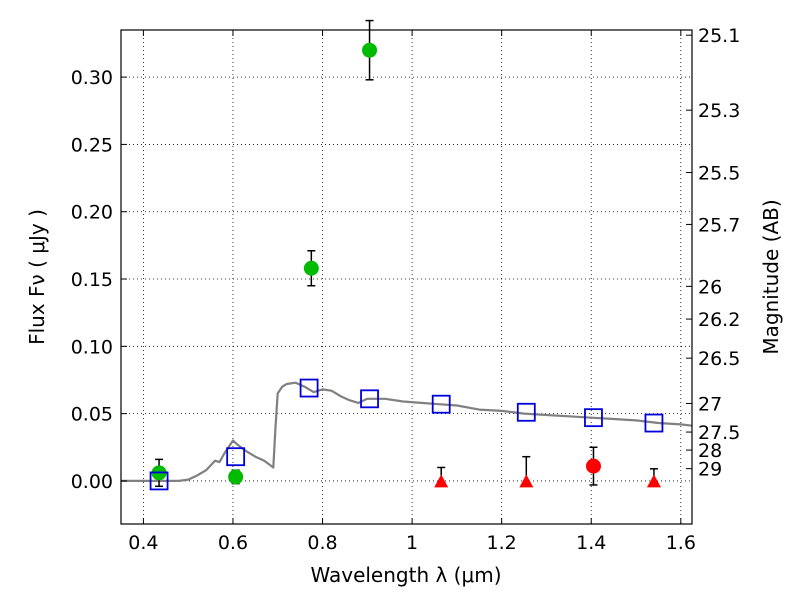 Image resolution: width=800 pixels, height=600 pixels. I want to click on y2-tick-label: 26, so click(710, 287).